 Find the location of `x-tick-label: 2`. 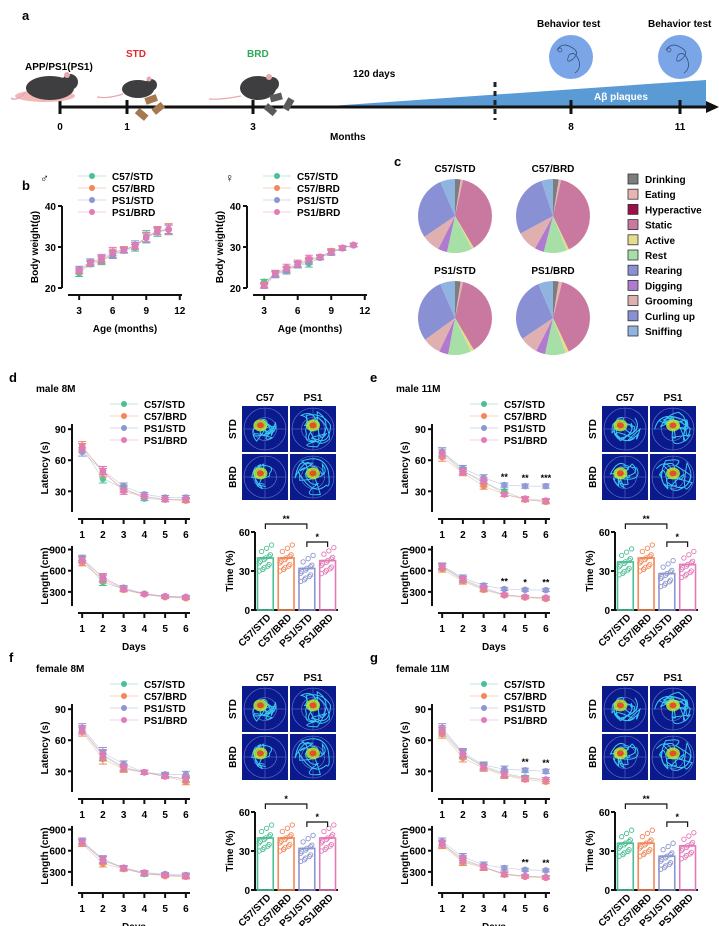

x-tick-label: 2 is located at coordinates (103, 909).